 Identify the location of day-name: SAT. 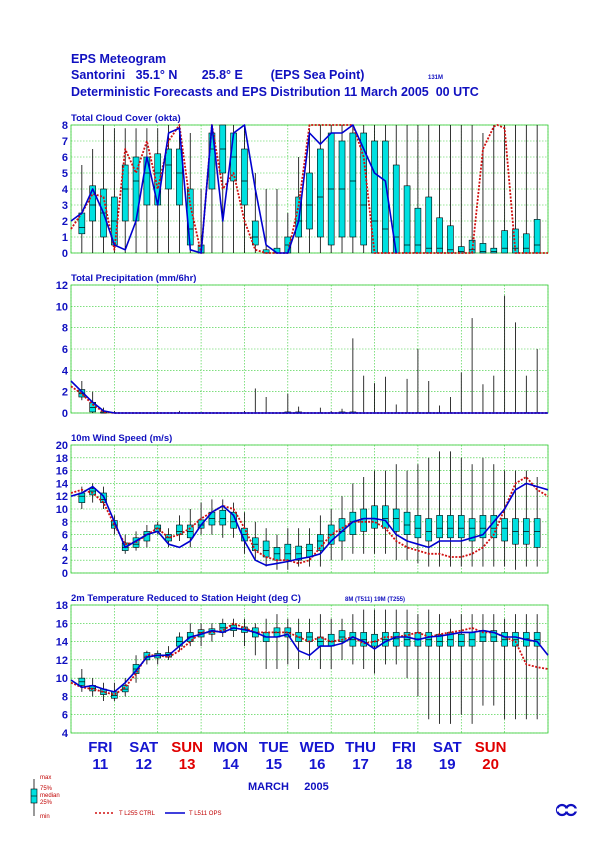
(447, 747).